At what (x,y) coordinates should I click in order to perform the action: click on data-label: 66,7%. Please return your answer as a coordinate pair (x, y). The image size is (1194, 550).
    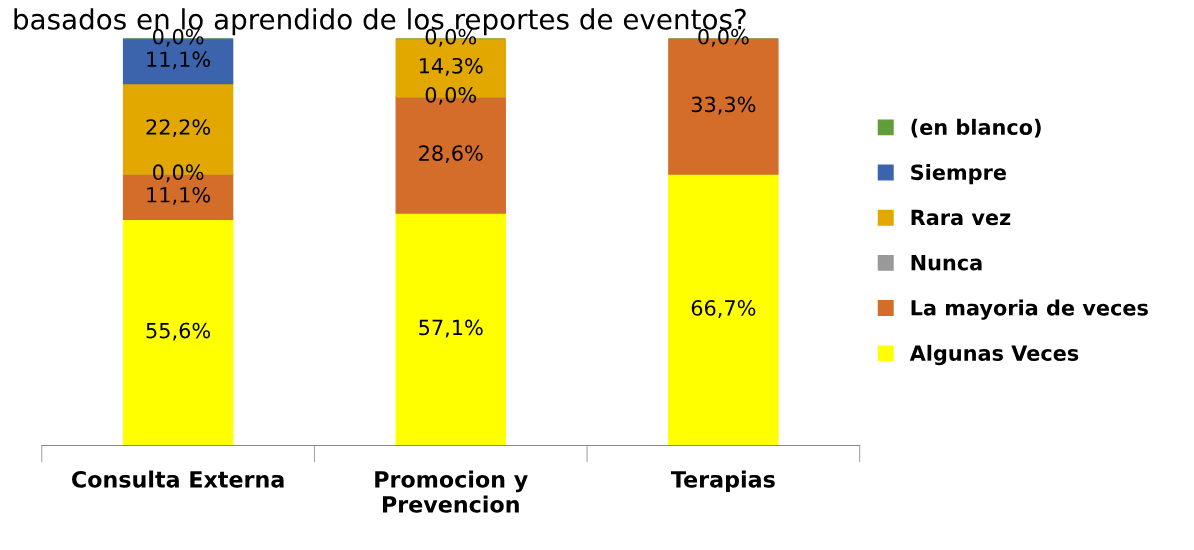
    Looking at the image, I should click on (723, 309).